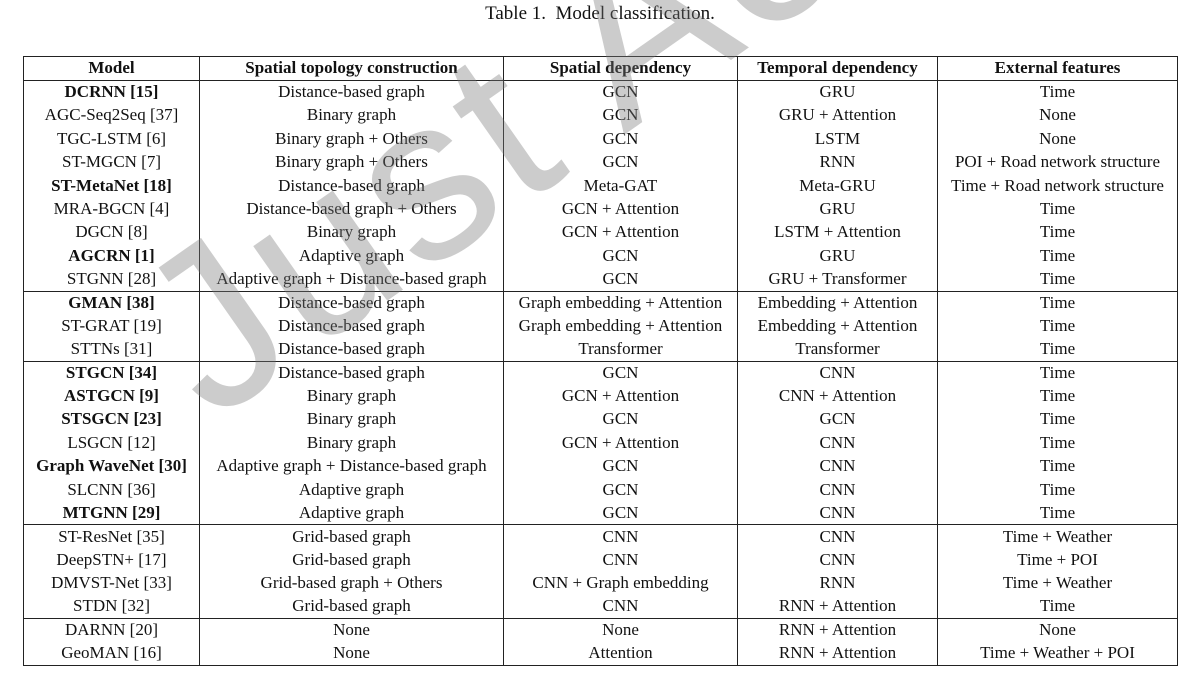 The width and height of the screenshot is (1200, 681). I want to click on model-cell: STSGCN [23], so click(111, 419).